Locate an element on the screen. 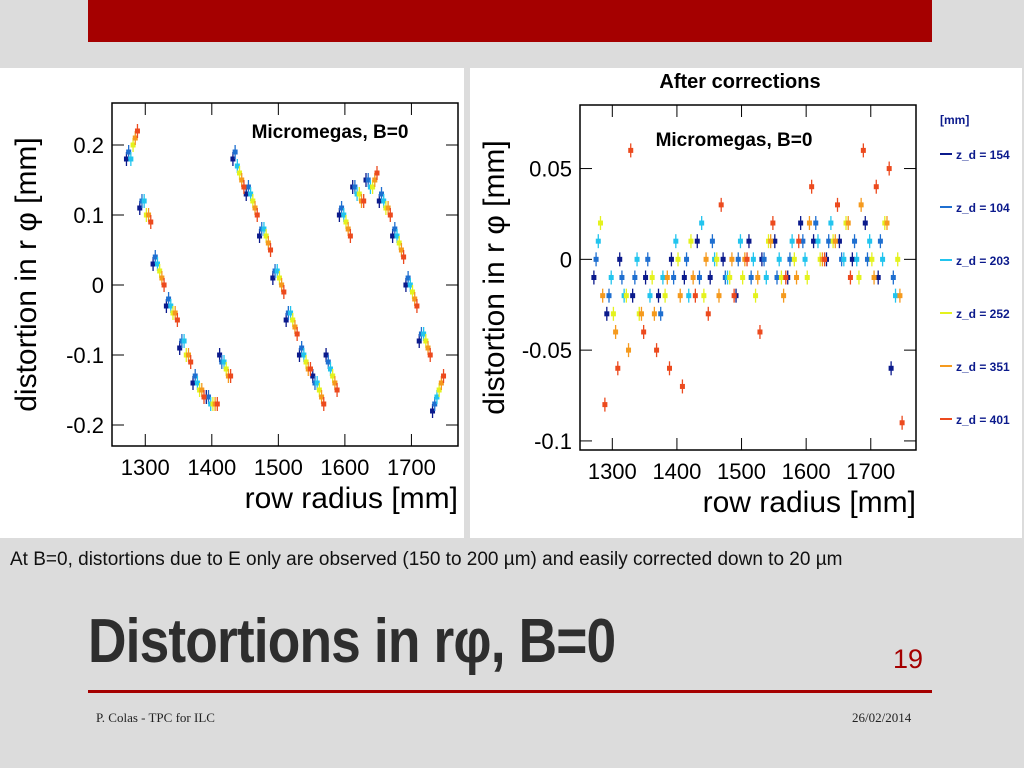 The height and width of the screenshot is (768, 1024). y-tick-label: 0.2 is located at coordinates (88, 145).